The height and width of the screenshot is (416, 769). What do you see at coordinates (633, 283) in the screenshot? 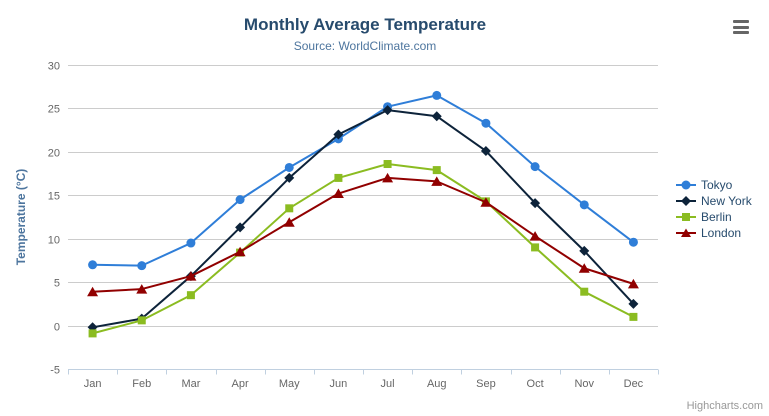
I see `point-london-dec` at bounding box center [633, 283].